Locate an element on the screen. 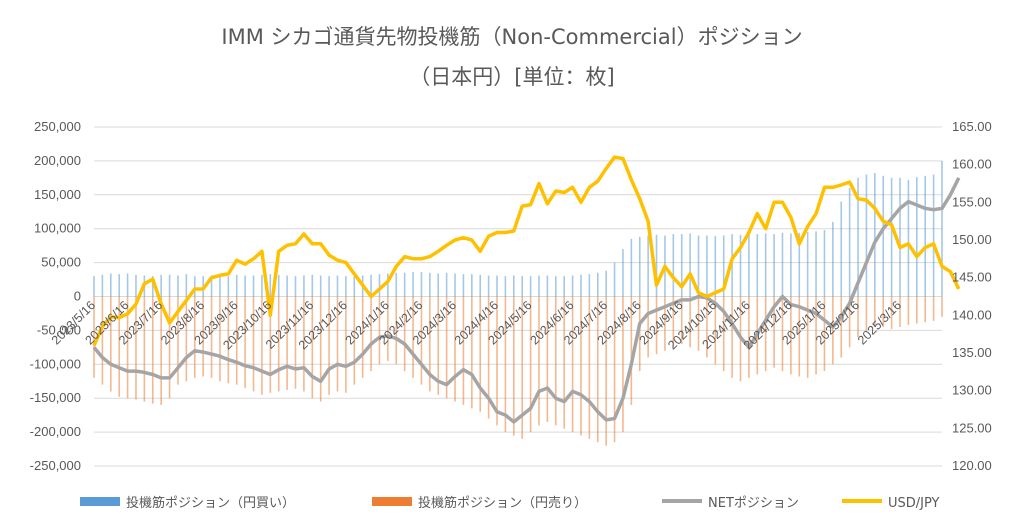 This screenshot has height=530, width=1024. y-right-tick-label: 155.00 is located at coordinates (972, 201).